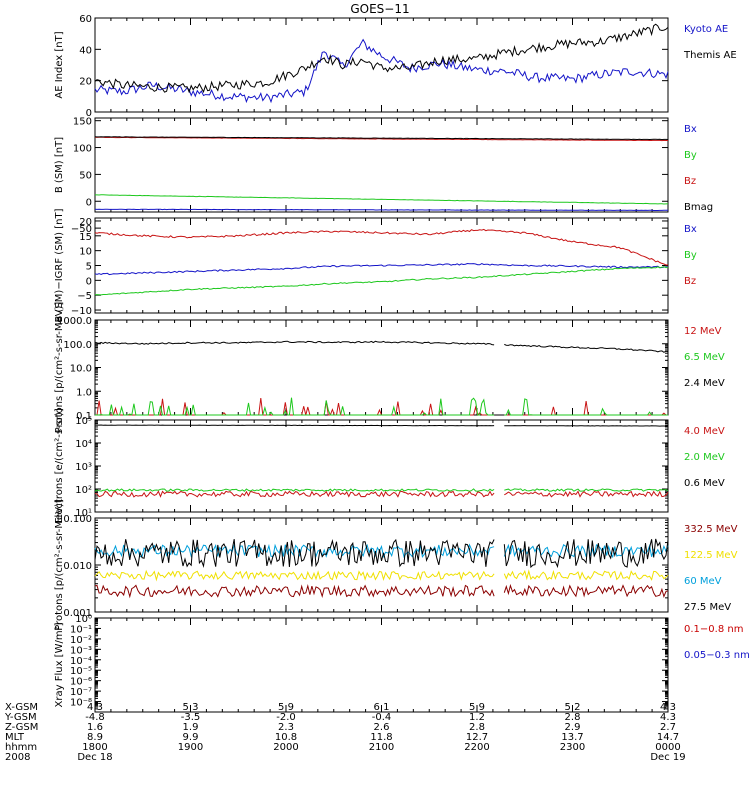 This screenshot has height=804, width=750. I want to click on y-tick-label: 100, so click(82, 149).